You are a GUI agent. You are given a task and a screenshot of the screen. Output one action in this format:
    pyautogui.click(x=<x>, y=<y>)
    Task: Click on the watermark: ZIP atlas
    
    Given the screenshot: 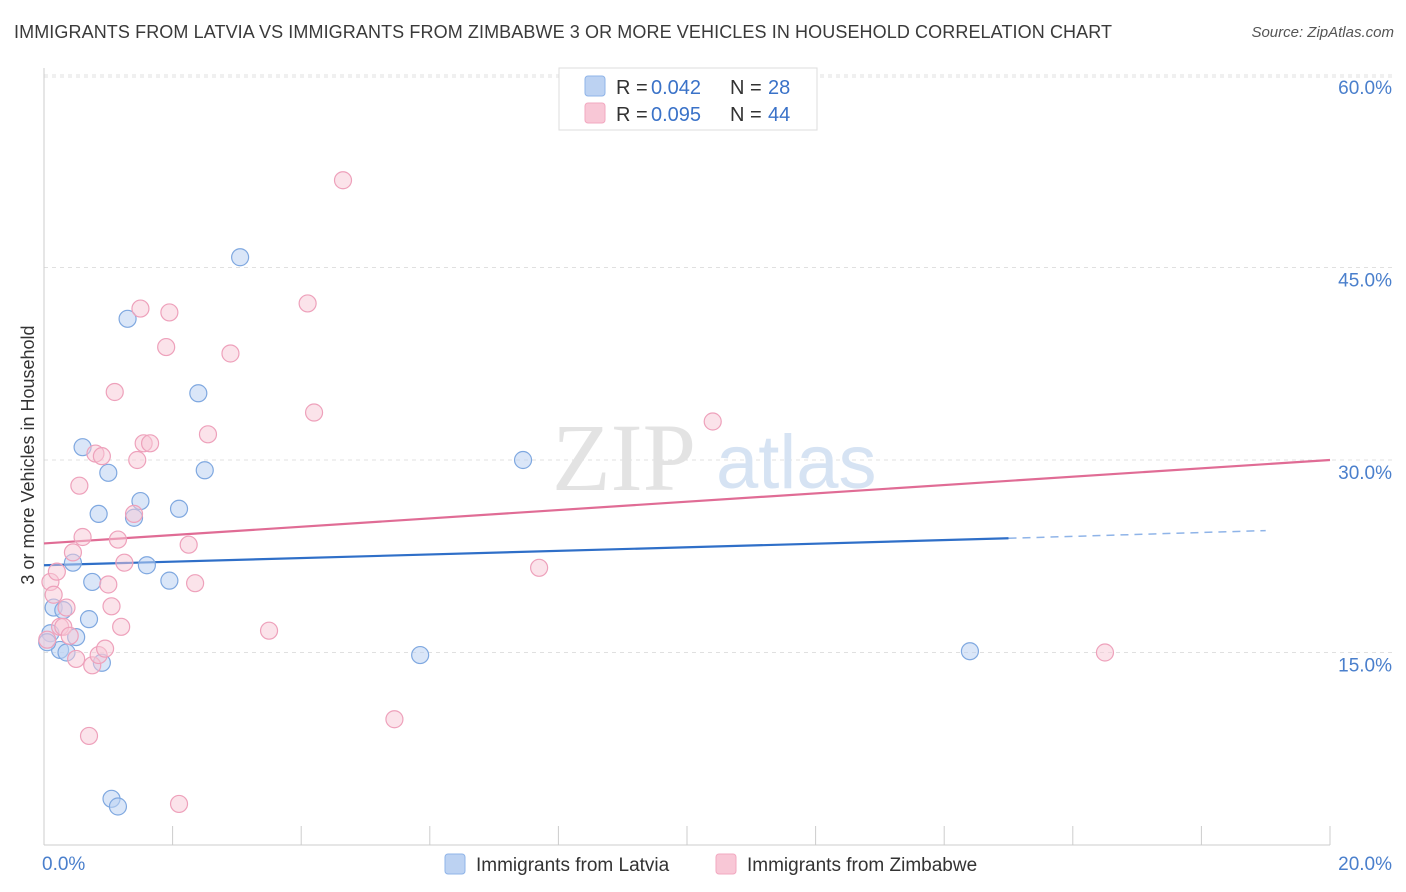 What is the action you would take?
    pyautogui.click(x=714, y=457)
    